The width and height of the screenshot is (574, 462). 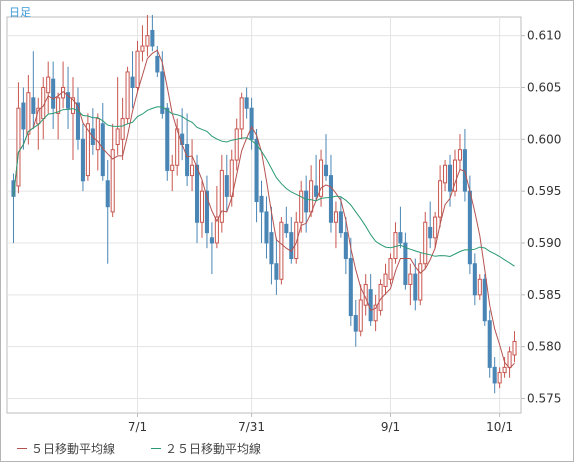 What do you see at coordinates (22, 448) in the screenshot?
I see `ma5-line-swatch` at bounding box center [22, 448].